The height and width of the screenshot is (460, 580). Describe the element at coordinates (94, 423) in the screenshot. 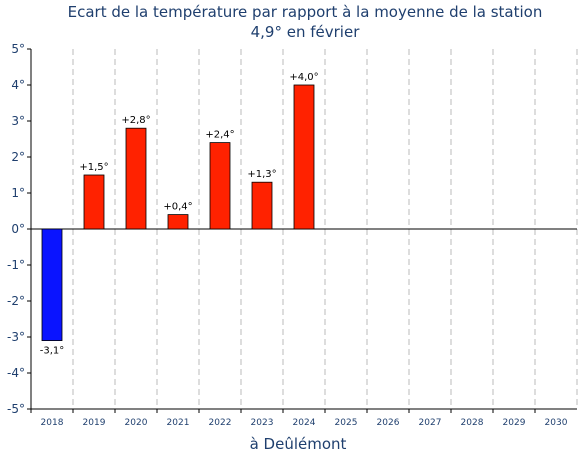

I see `x-tick-label: 2019` at that location.